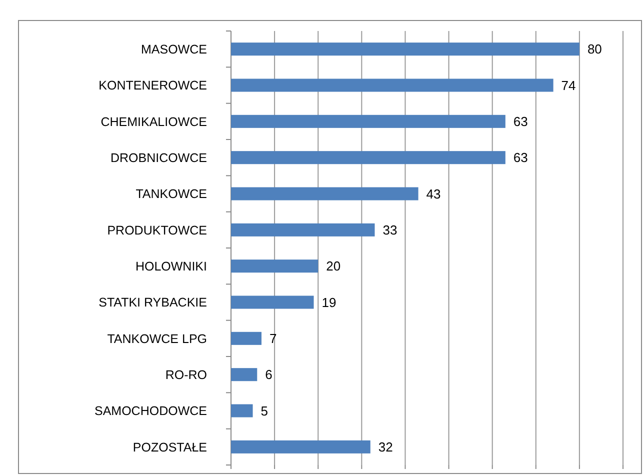 The height and width of the screenshot is (475, 643). Describe the element at coordinates (594, 49) in the screenshot. I see `data-label: 80` at that location.